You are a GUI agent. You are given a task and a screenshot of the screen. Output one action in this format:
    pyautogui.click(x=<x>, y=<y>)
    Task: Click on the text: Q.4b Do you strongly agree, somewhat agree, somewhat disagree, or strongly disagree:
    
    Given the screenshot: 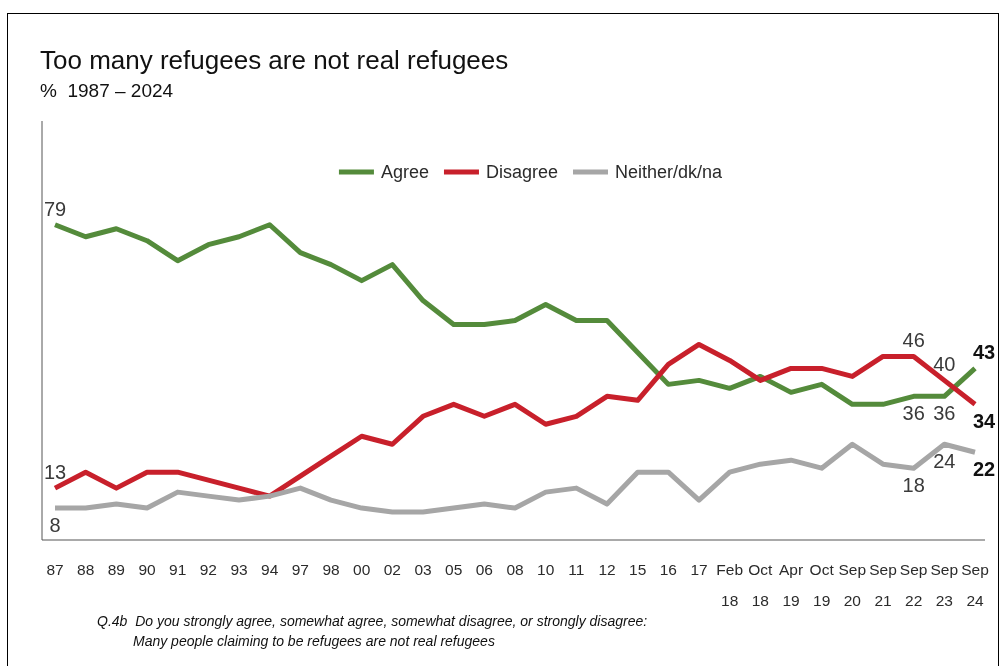 What is the action you would take?
    pyautogui.click(x=372, y=621)
    